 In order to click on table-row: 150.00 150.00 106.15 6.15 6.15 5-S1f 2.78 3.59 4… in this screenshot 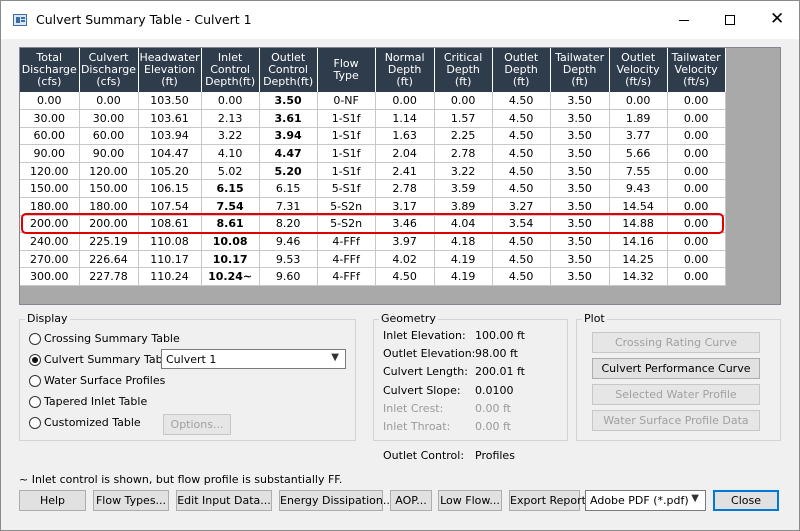, I will do `click(373, 189)`.